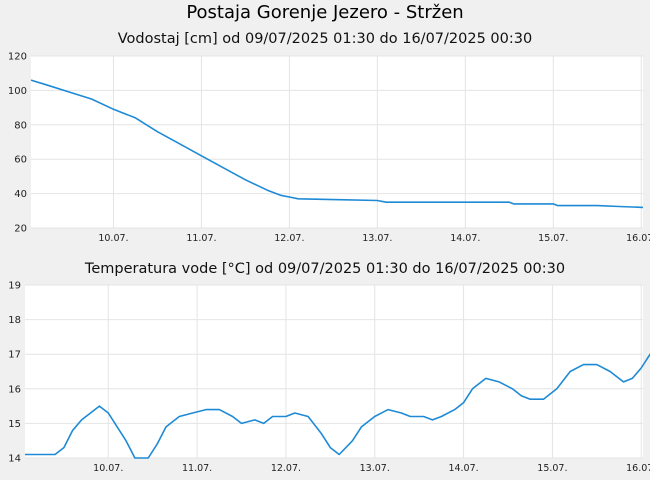  What do you see at coordinates (113, 238) in the screenshot?
I see `water-level-x-tick-label: 10.07.` at bounding box center [113, 238].